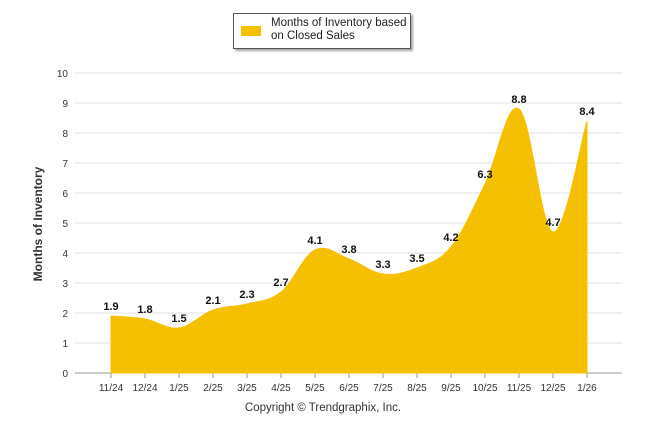 The width and height of the screenshot is (646, 434). Describe the element at coordinates (349, 388) in the screenshot. I see `x-tick-label: 6/25` at that location.